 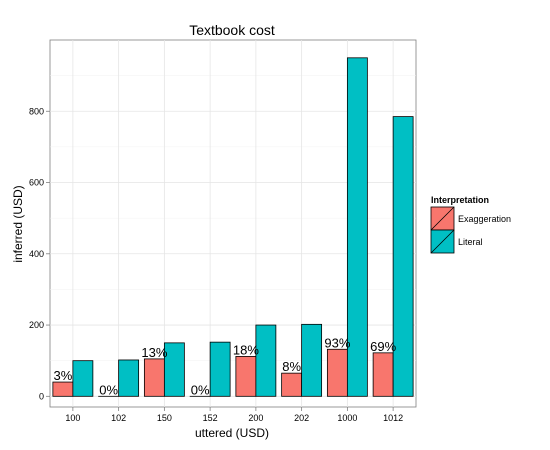 What do you see at coordinates (36, 183) in the screenshot?
I see `y-tick-label: 600` at bounding box center [36, 183].